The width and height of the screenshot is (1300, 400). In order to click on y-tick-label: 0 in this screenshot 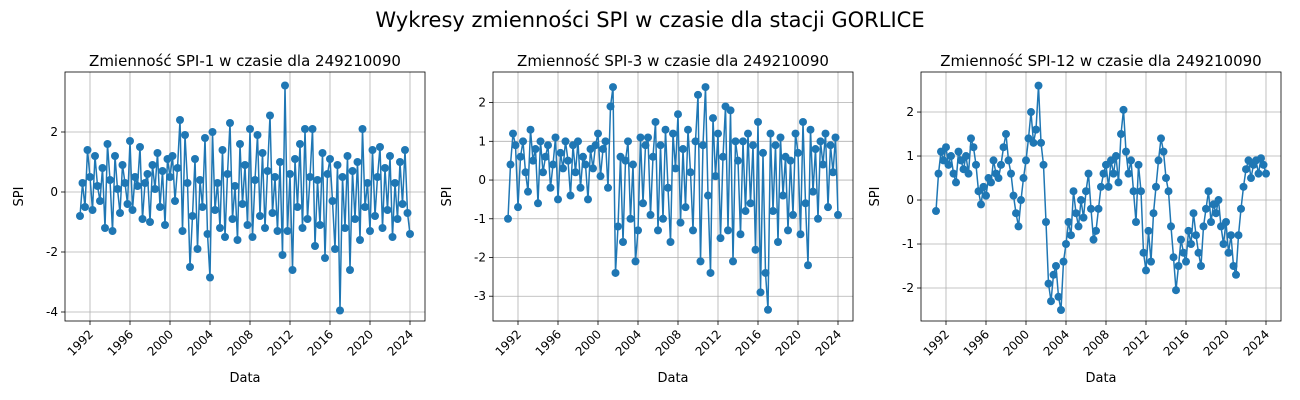, I will do `click(482, 180)`.